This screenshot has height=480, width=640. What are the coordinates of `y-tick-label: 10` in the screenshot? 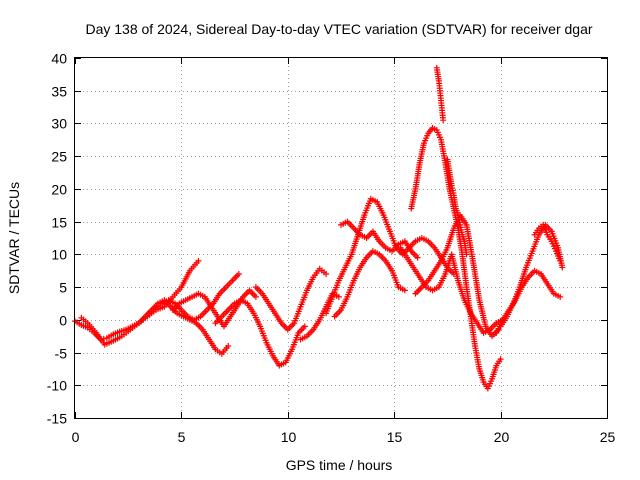 It's located at (59, 255).